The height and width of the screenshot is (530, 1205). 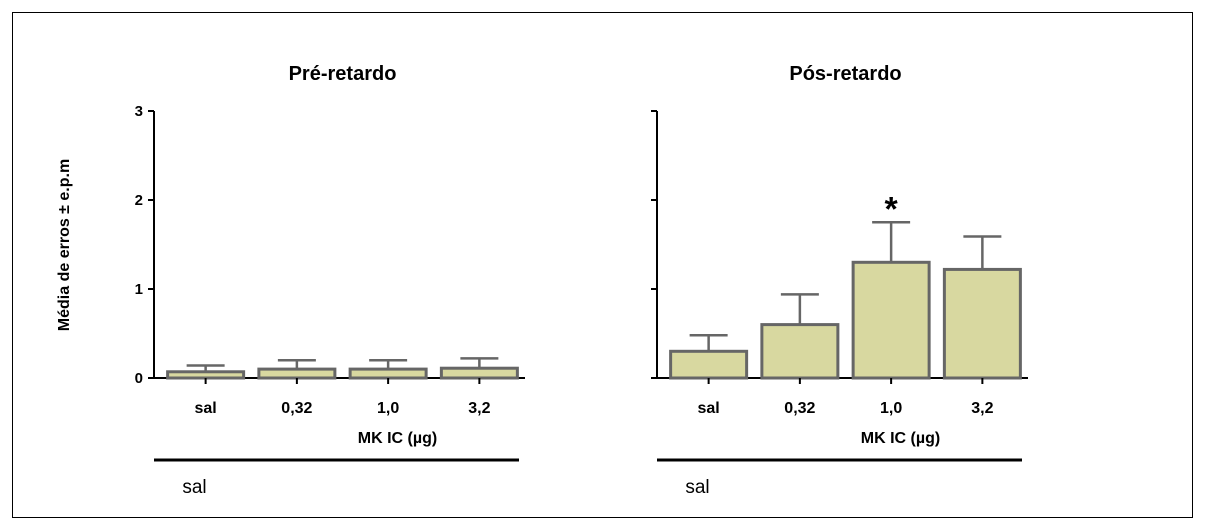 I want to click on y-tick-label: 2, so click(x=139, y=200).